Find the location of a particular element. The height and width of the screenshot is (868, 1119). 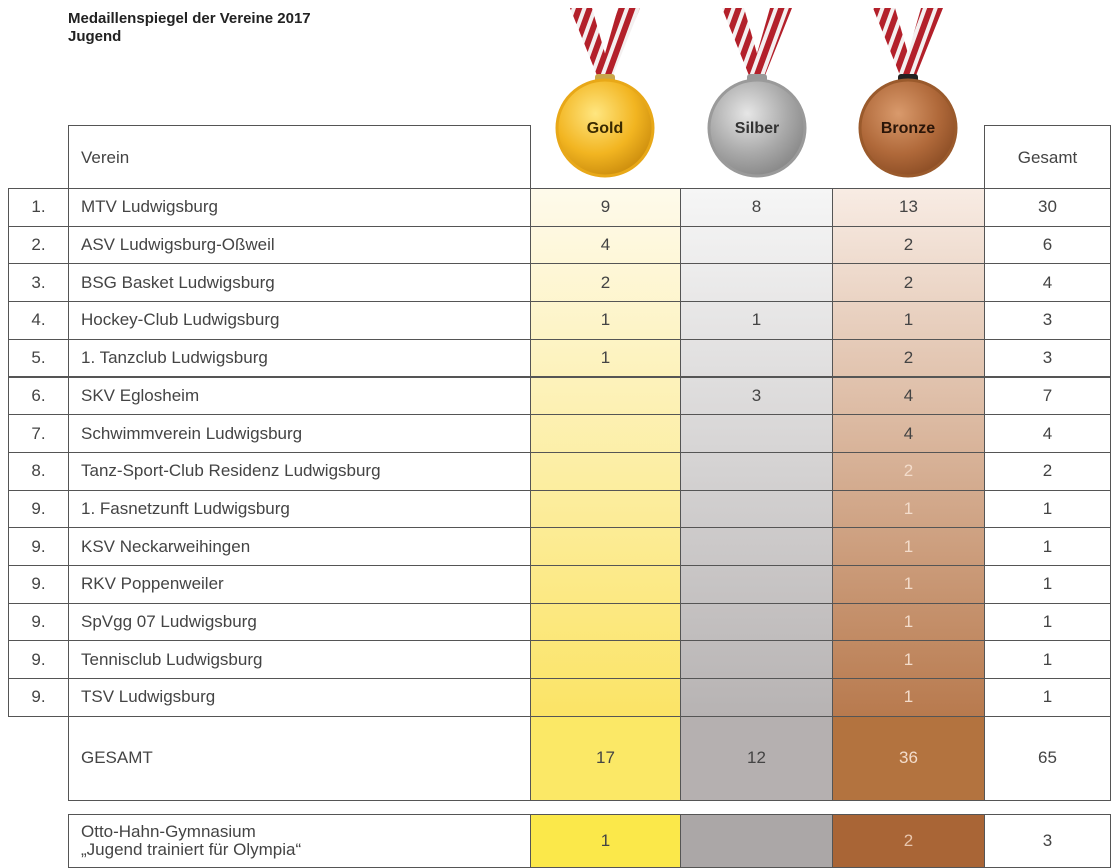

name-cell: Tennisclub Ludwigsburg is located at coordinates (299, 660).